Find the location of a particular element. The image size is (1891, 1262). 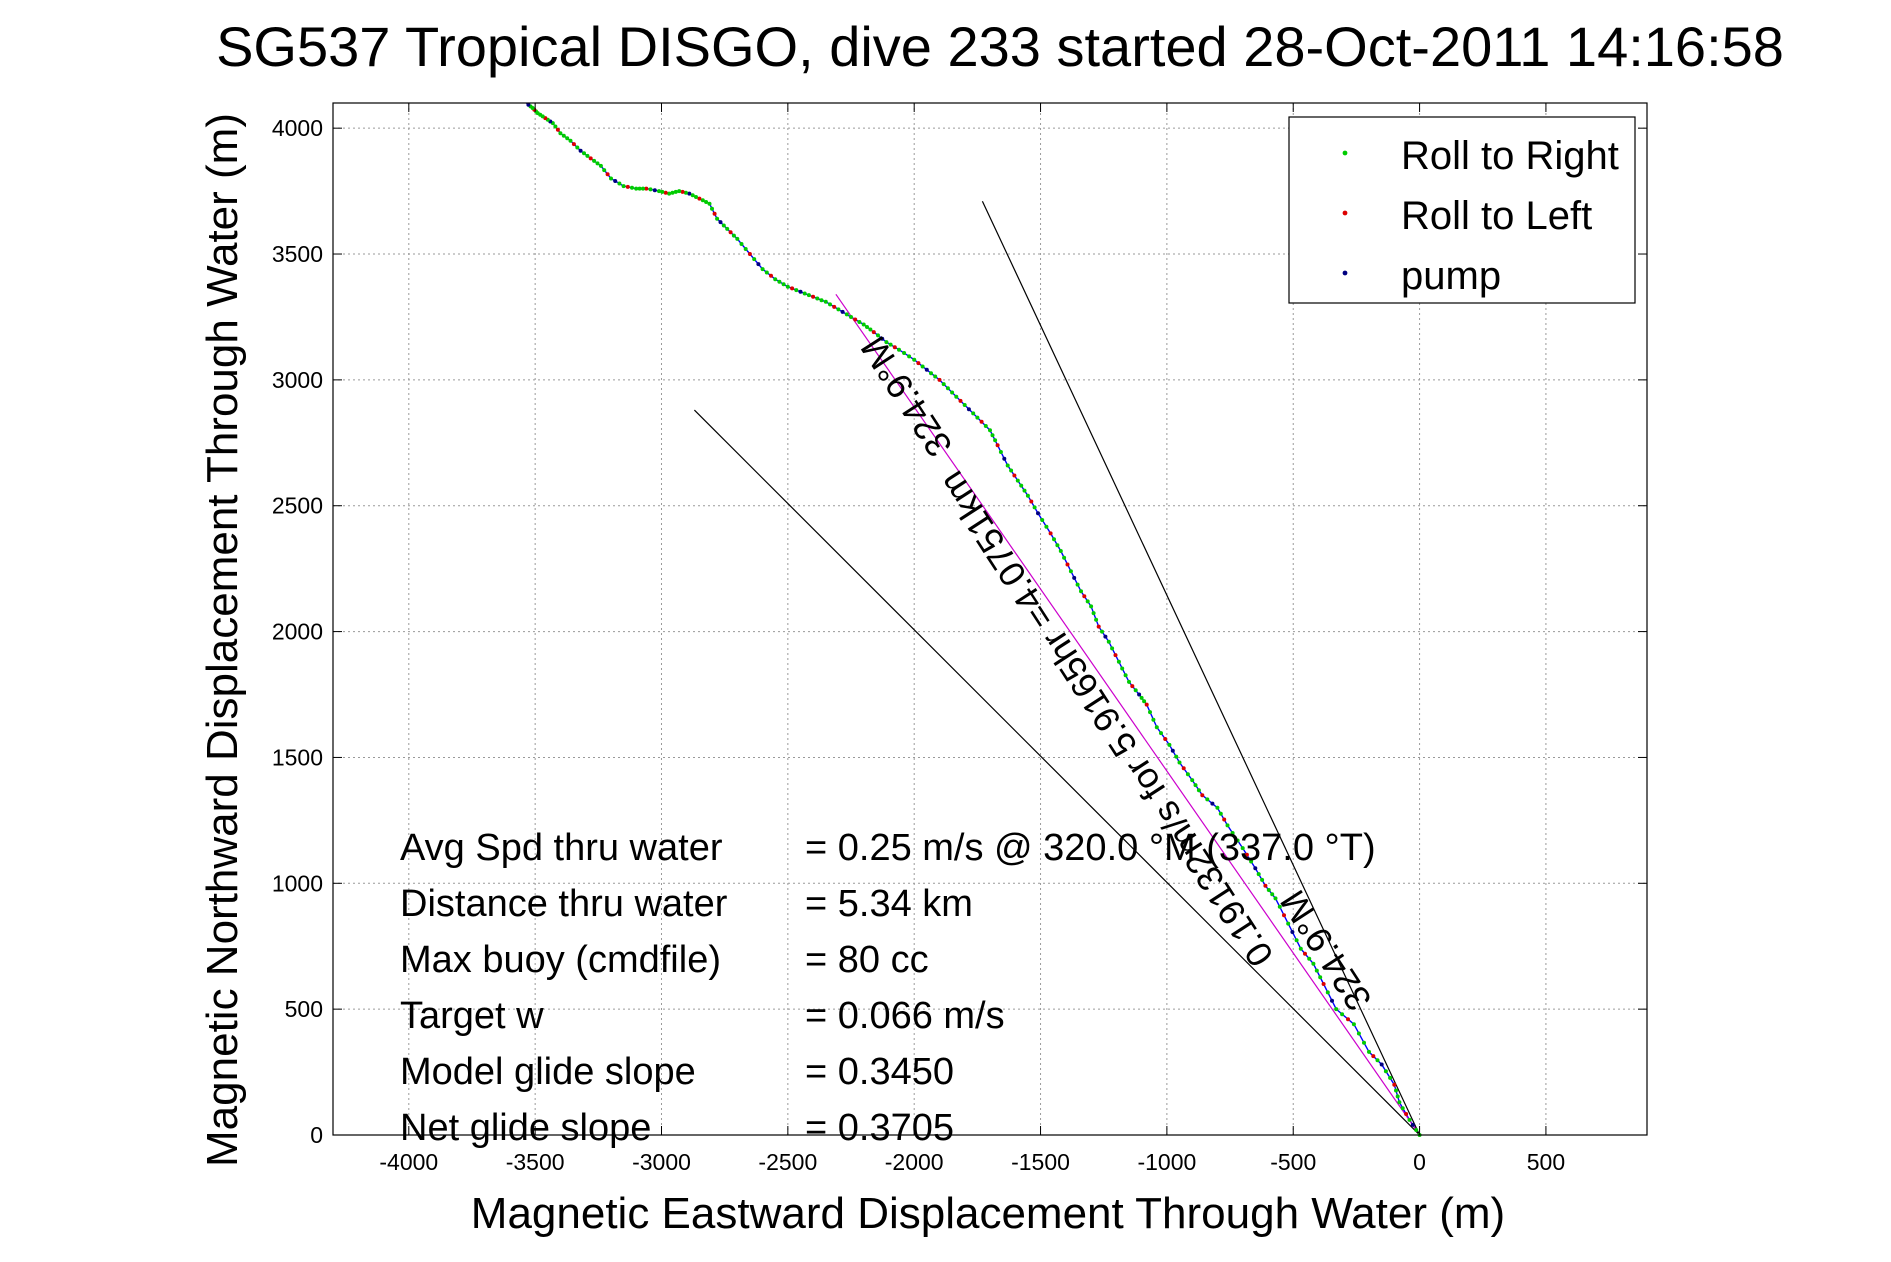

x-tick-label: -1500 is located at coordinates (1040, 1162).